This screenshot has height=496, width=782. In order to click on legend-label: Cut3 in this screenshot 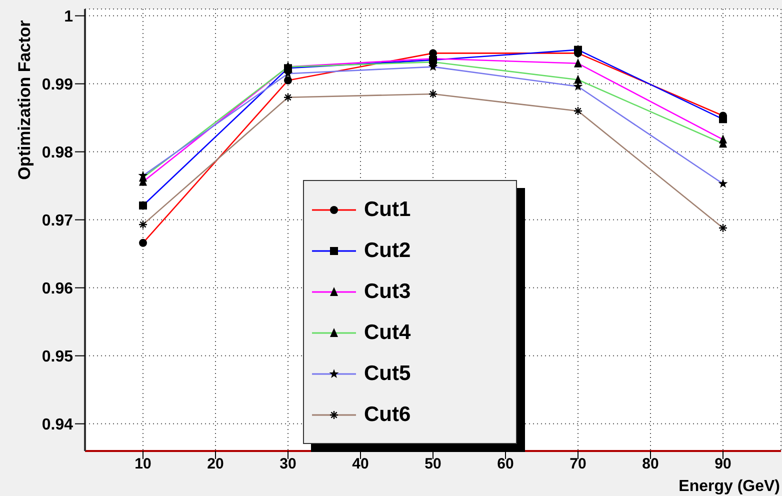, I will do `click(387, 292)`.